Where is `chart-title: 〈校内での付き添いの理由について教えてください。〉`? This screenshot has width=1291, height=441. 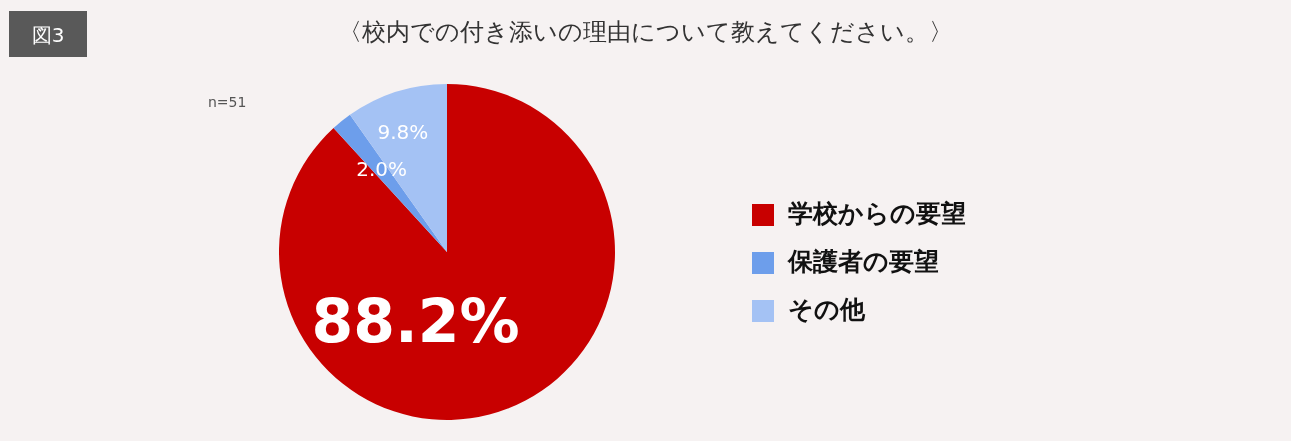
chart-title: 〈校内での付き添いの理由について教えてください。〉 is located at coordinates (645, 32).